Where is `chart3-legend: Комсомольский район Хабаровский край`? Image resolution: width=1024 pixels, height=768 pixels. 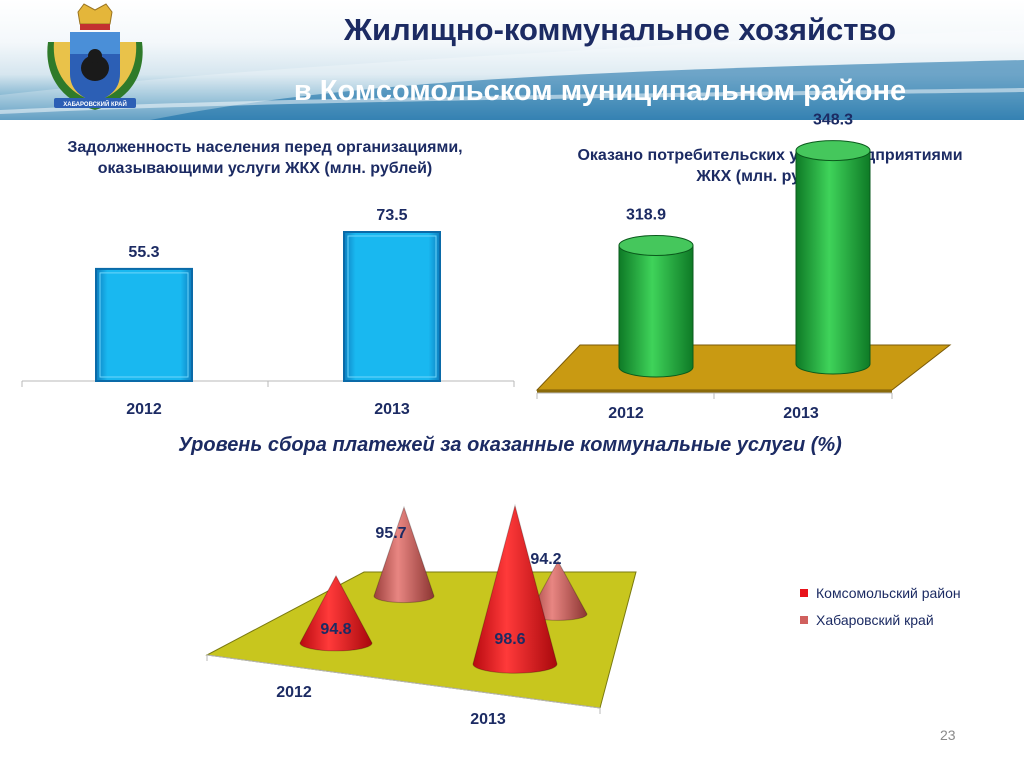 chart3-legend: Комсомольский район Хабаровский край is located at coordinates (880, 612).